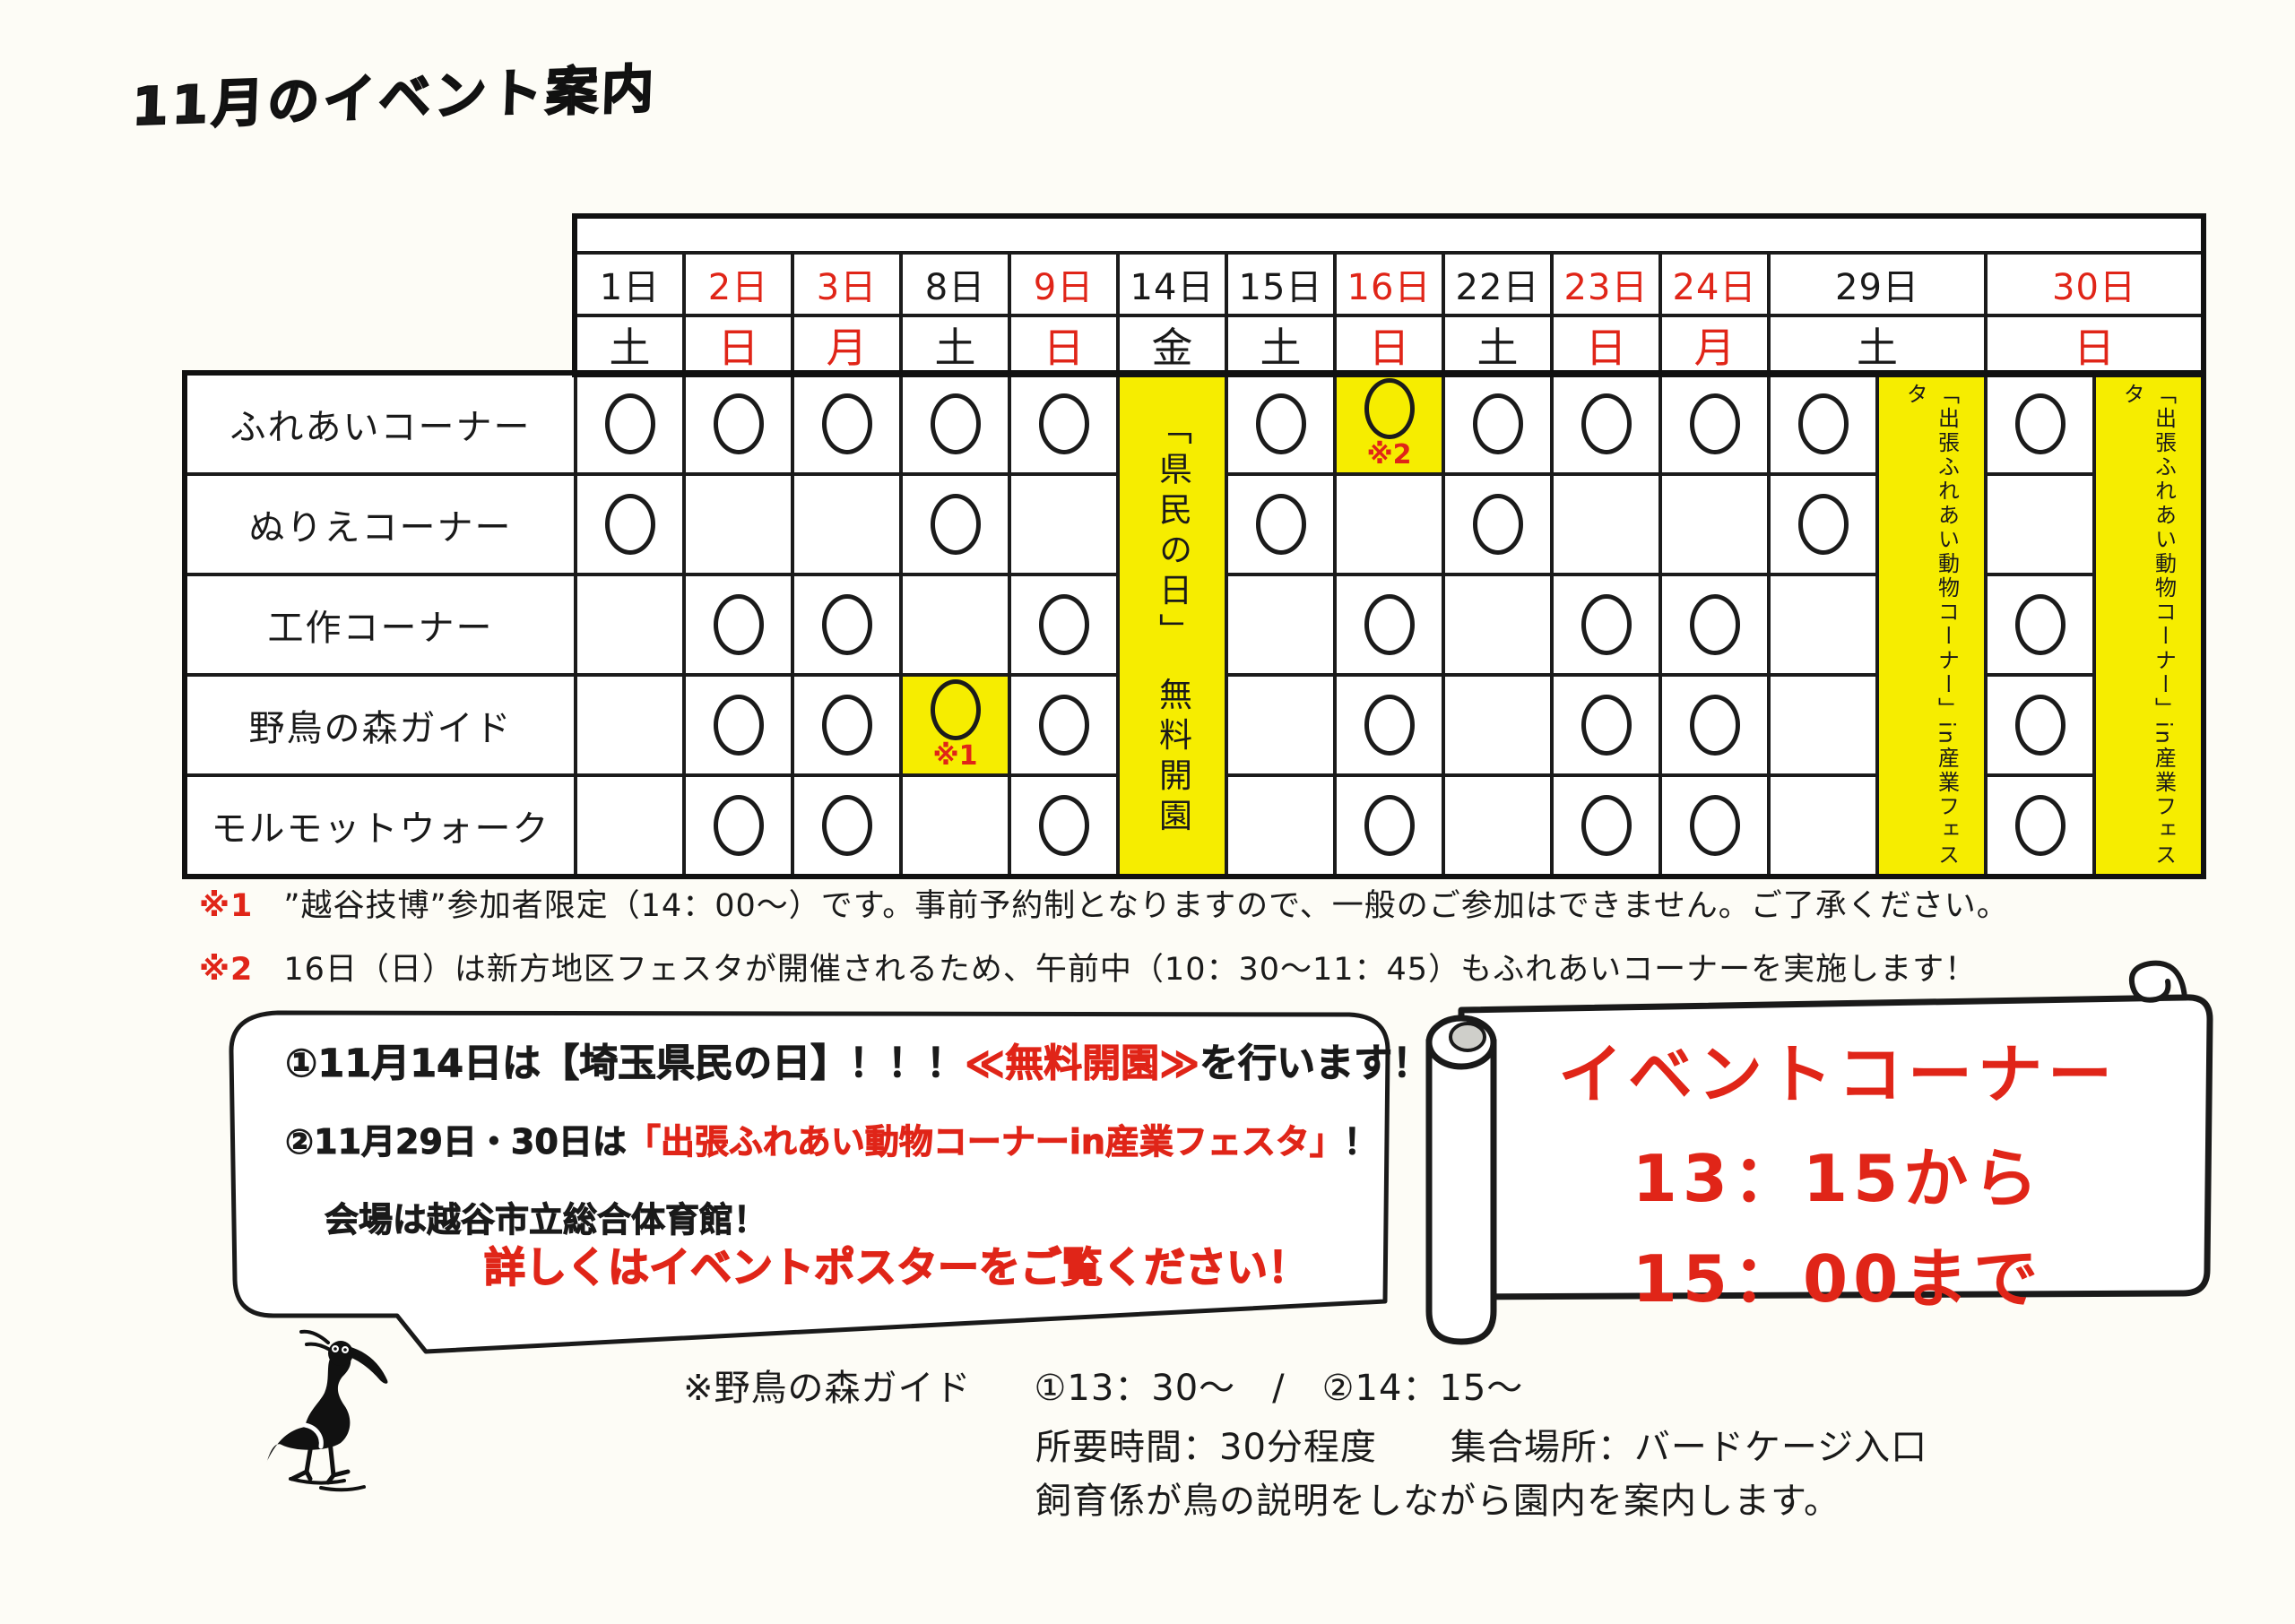 This screenshot has width=2295, height=1624. I want to click on date-header: 16日, so click(1389, 284).